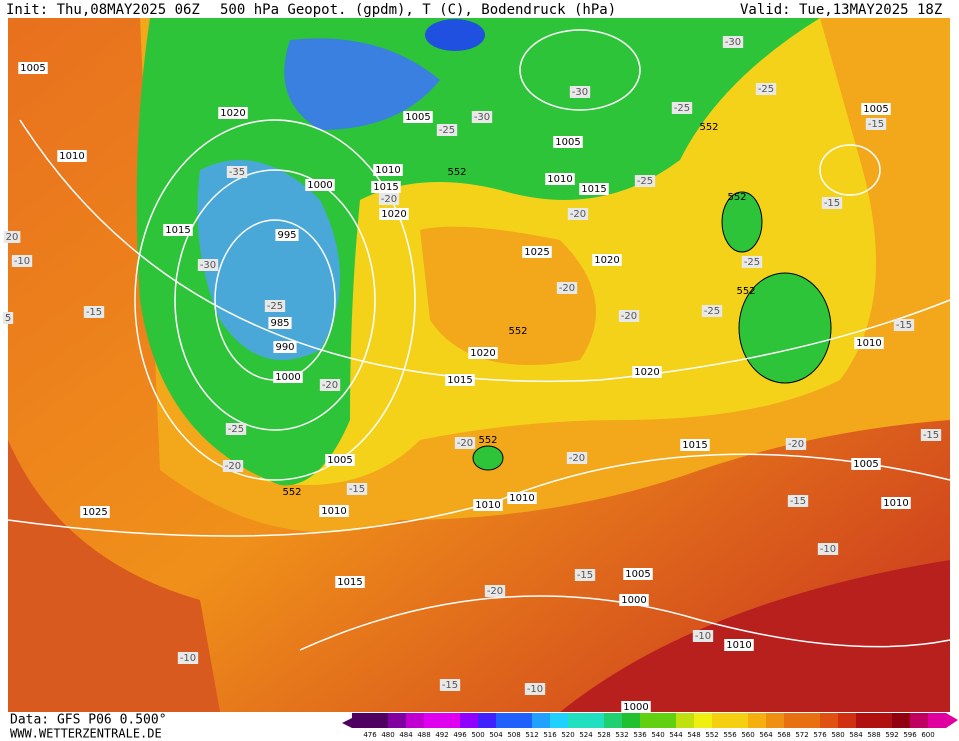 The image size is (959, 741). Describe the element at coordinates (508, 295) in the screenshot. I see `orange-region` at that location.